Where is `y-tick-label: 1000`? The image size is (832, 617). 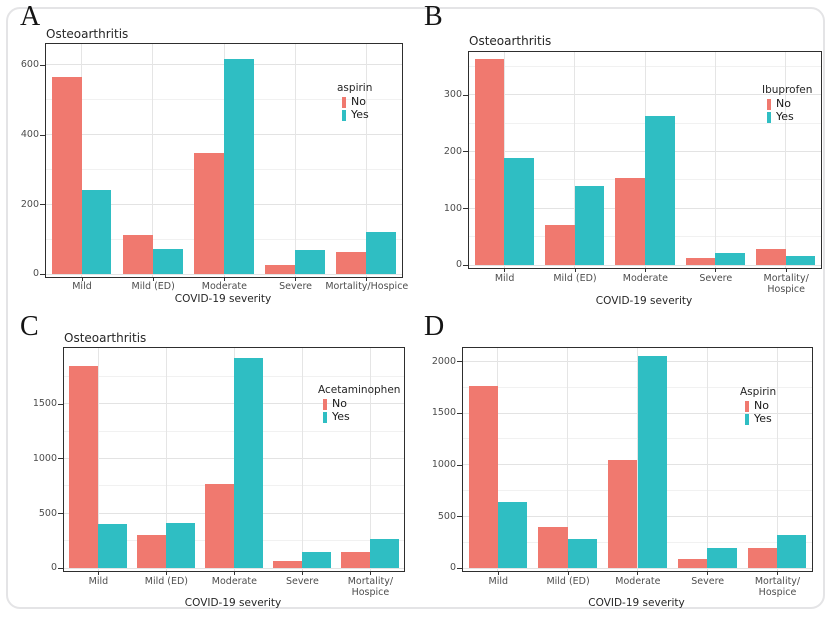 y-tick-label: 1000 is located at coordinates (443, 465).